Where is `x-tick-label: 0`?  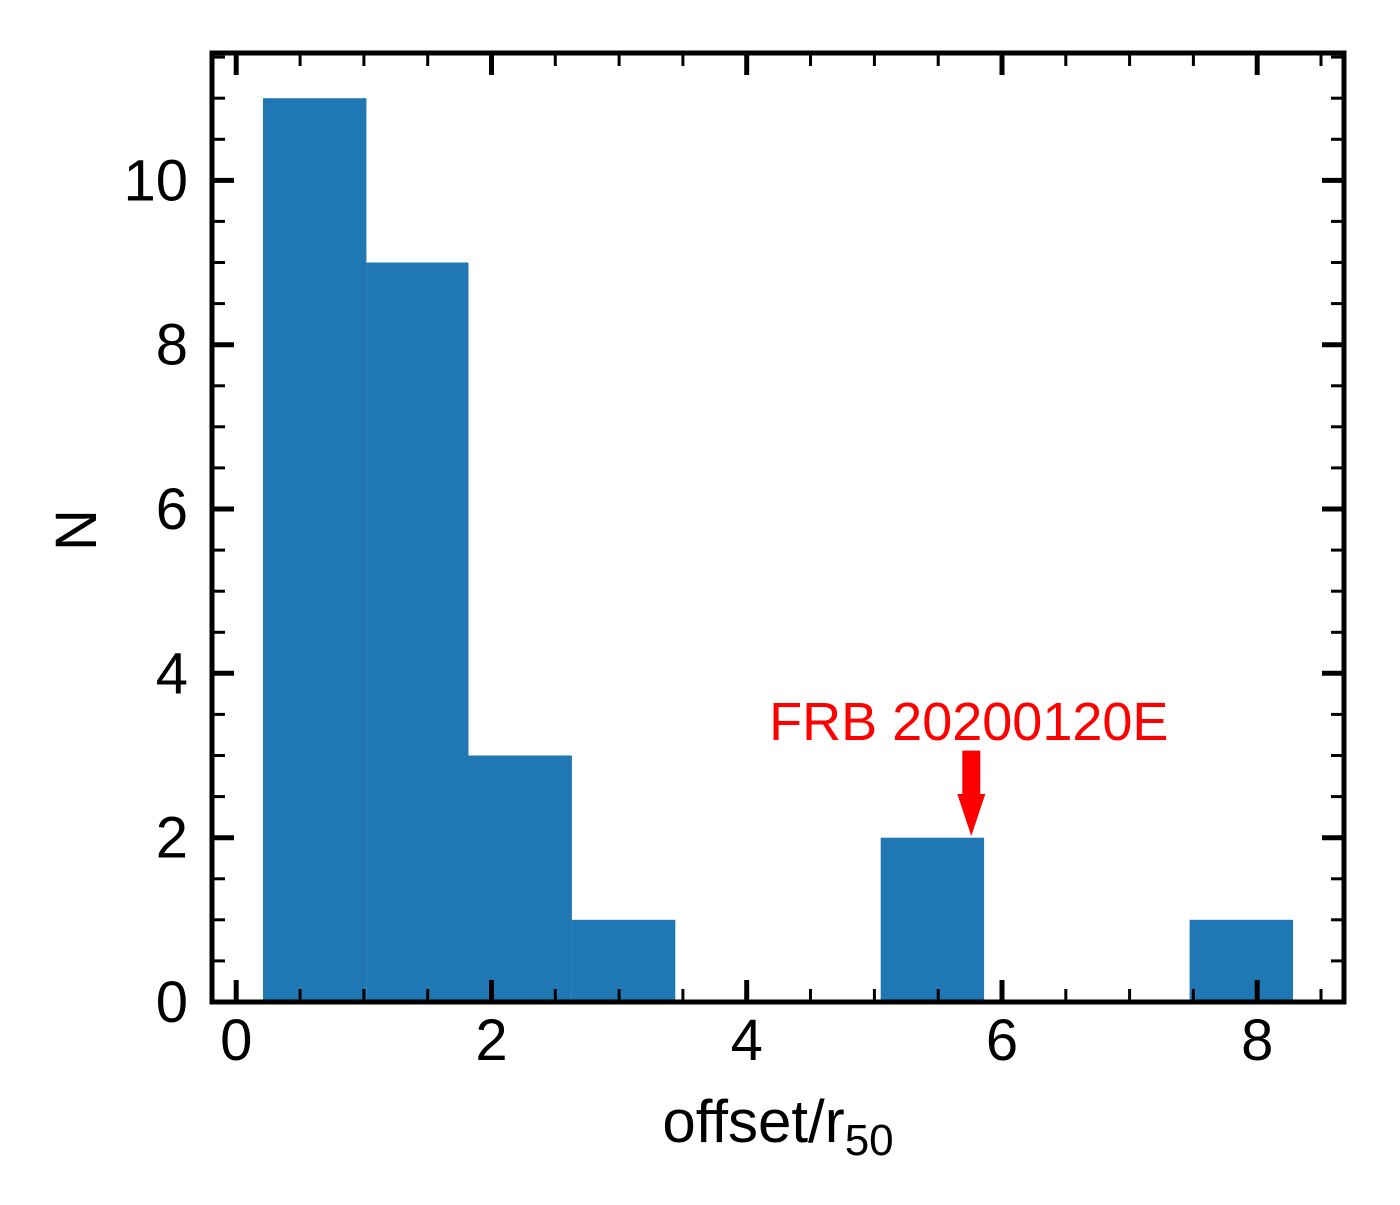 x-tick-label: 0 is located at coordinates (236, 1040).